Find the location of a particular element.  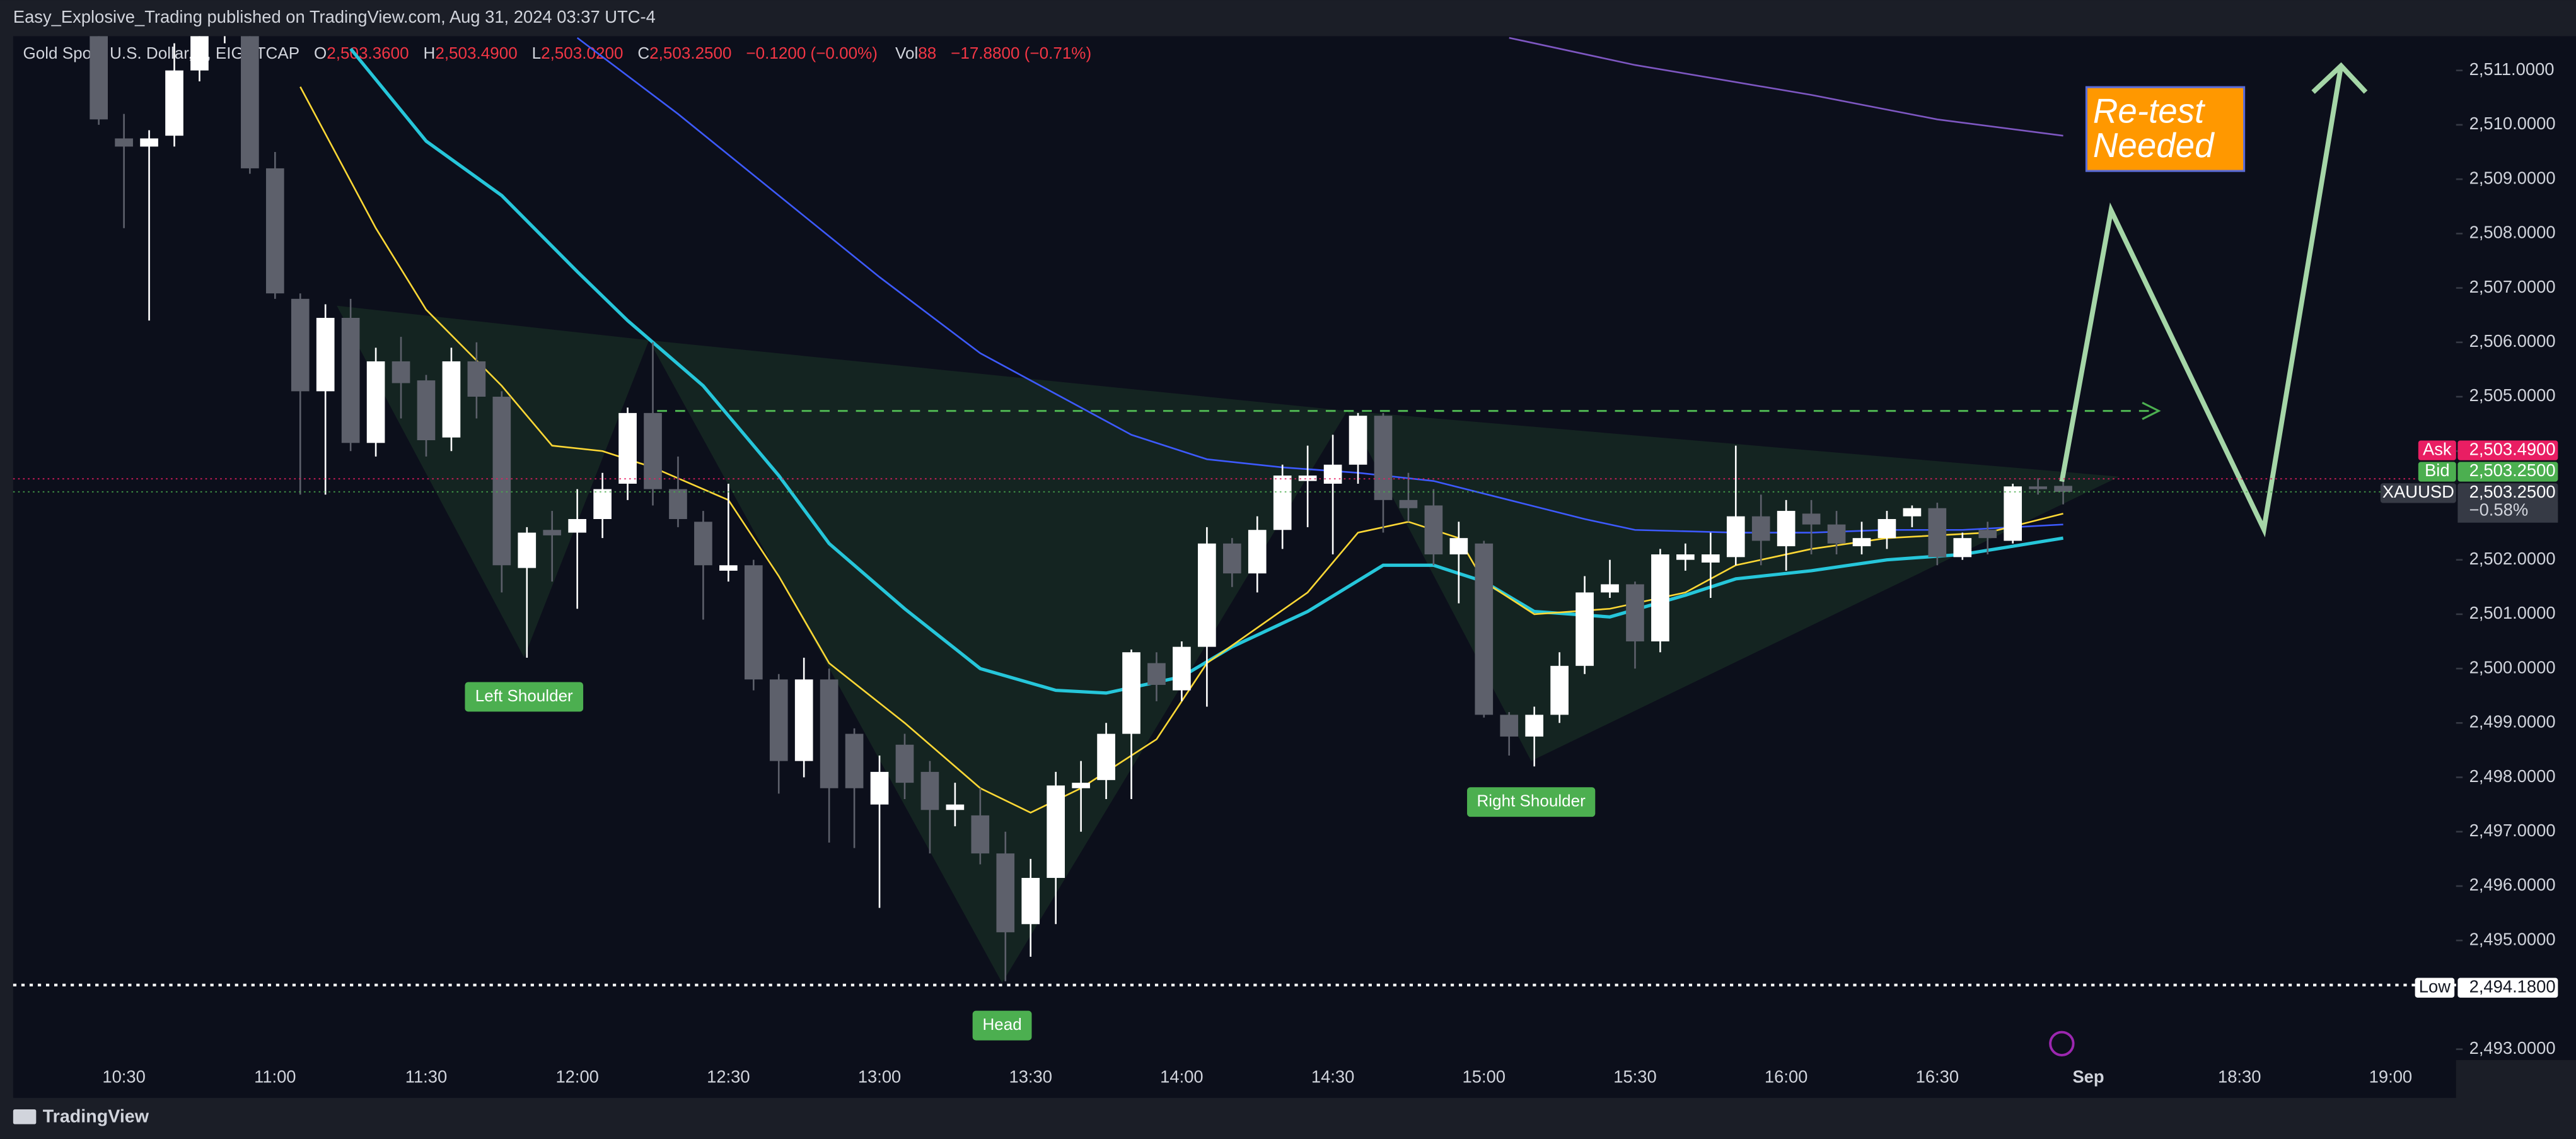

event-icon is located at coordinates (2062, 1044).